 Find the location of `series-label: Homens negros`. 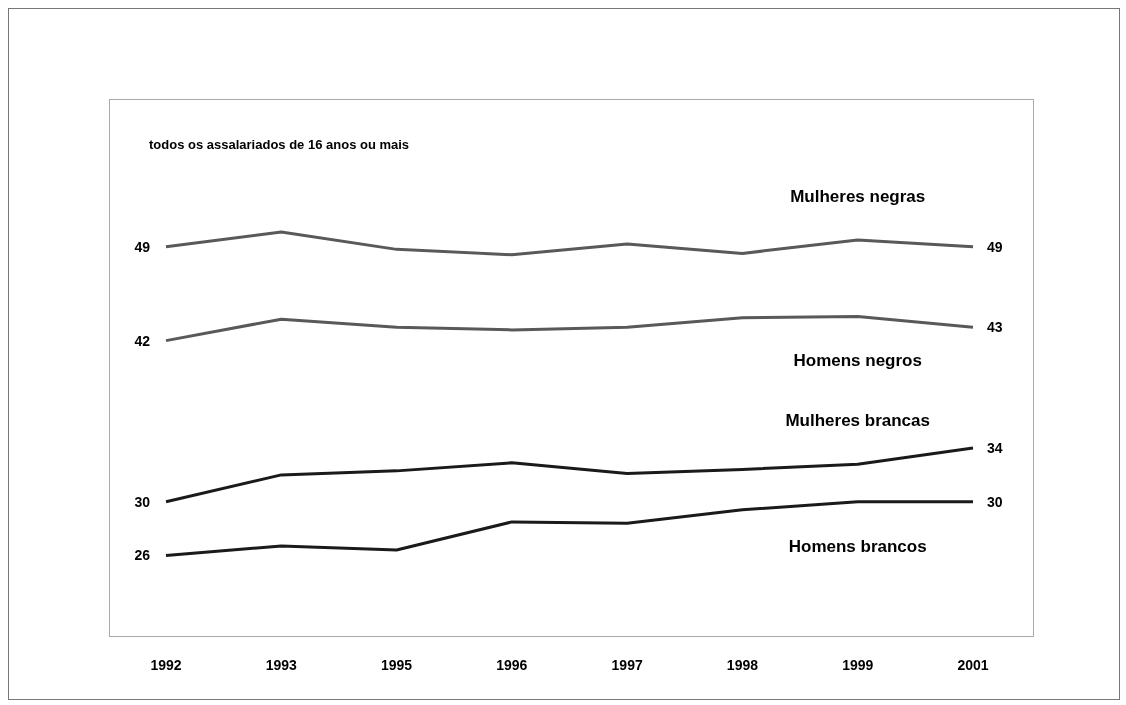

series-label: Homens negros is located at coordinates (857, 361).